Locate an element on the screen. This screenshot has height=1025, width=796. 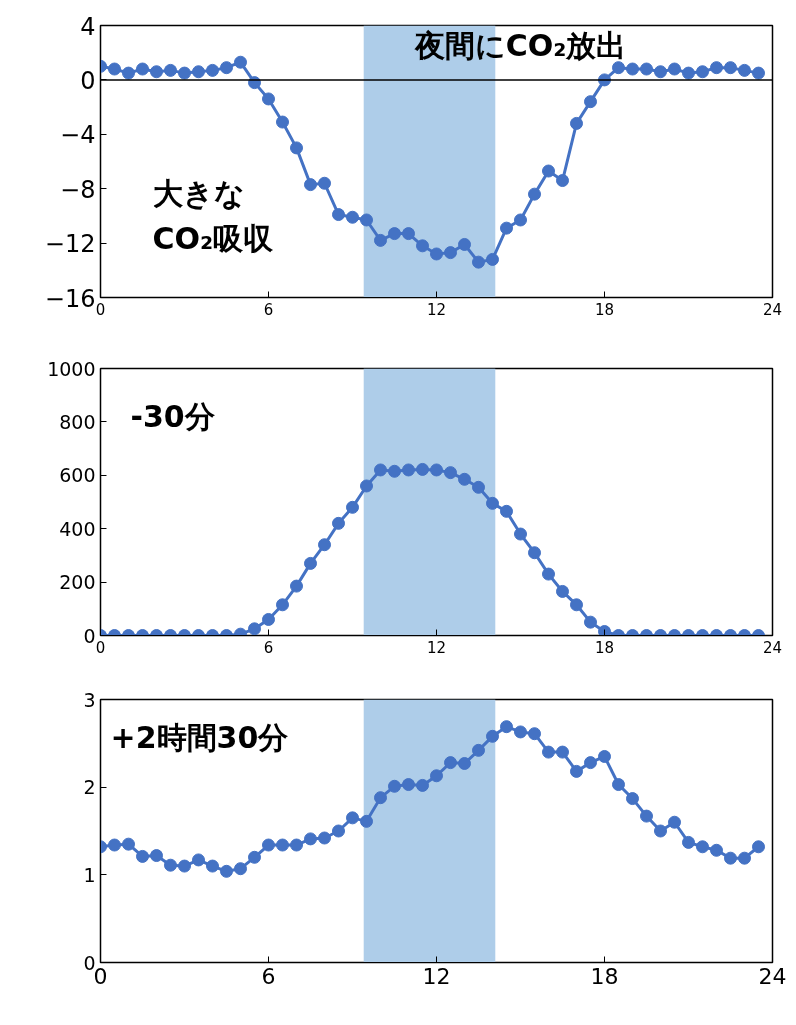
y-tick-label: 3 is located at coordinates (89, 699).